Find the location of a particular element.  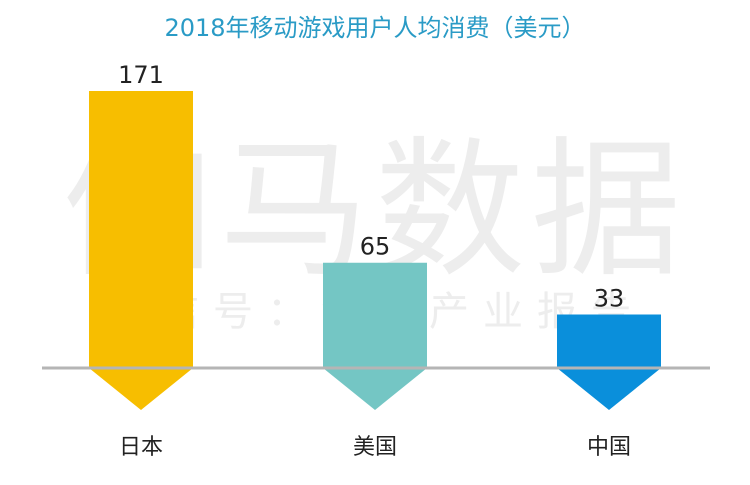

value-label-3: 33 is located at coordinates (609, 299).